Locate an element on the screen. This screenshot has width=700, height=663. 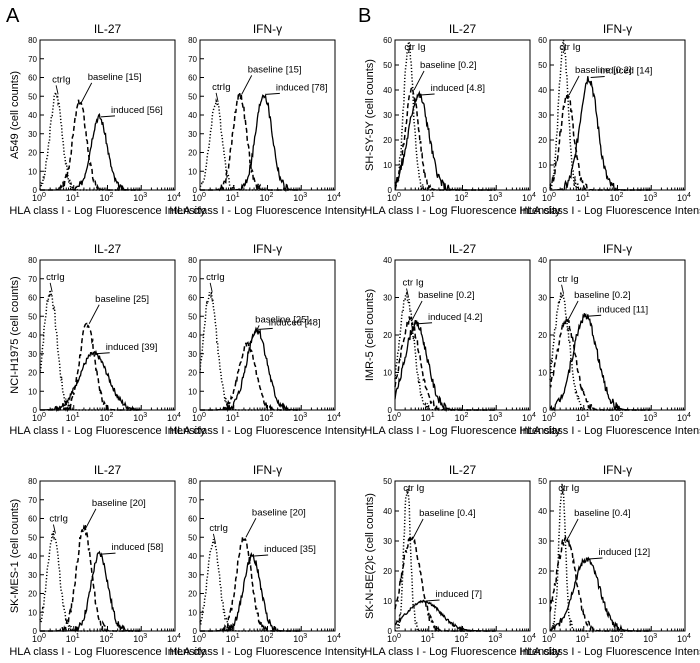
series-label: ctrIg is located at coordinates (218, 528).